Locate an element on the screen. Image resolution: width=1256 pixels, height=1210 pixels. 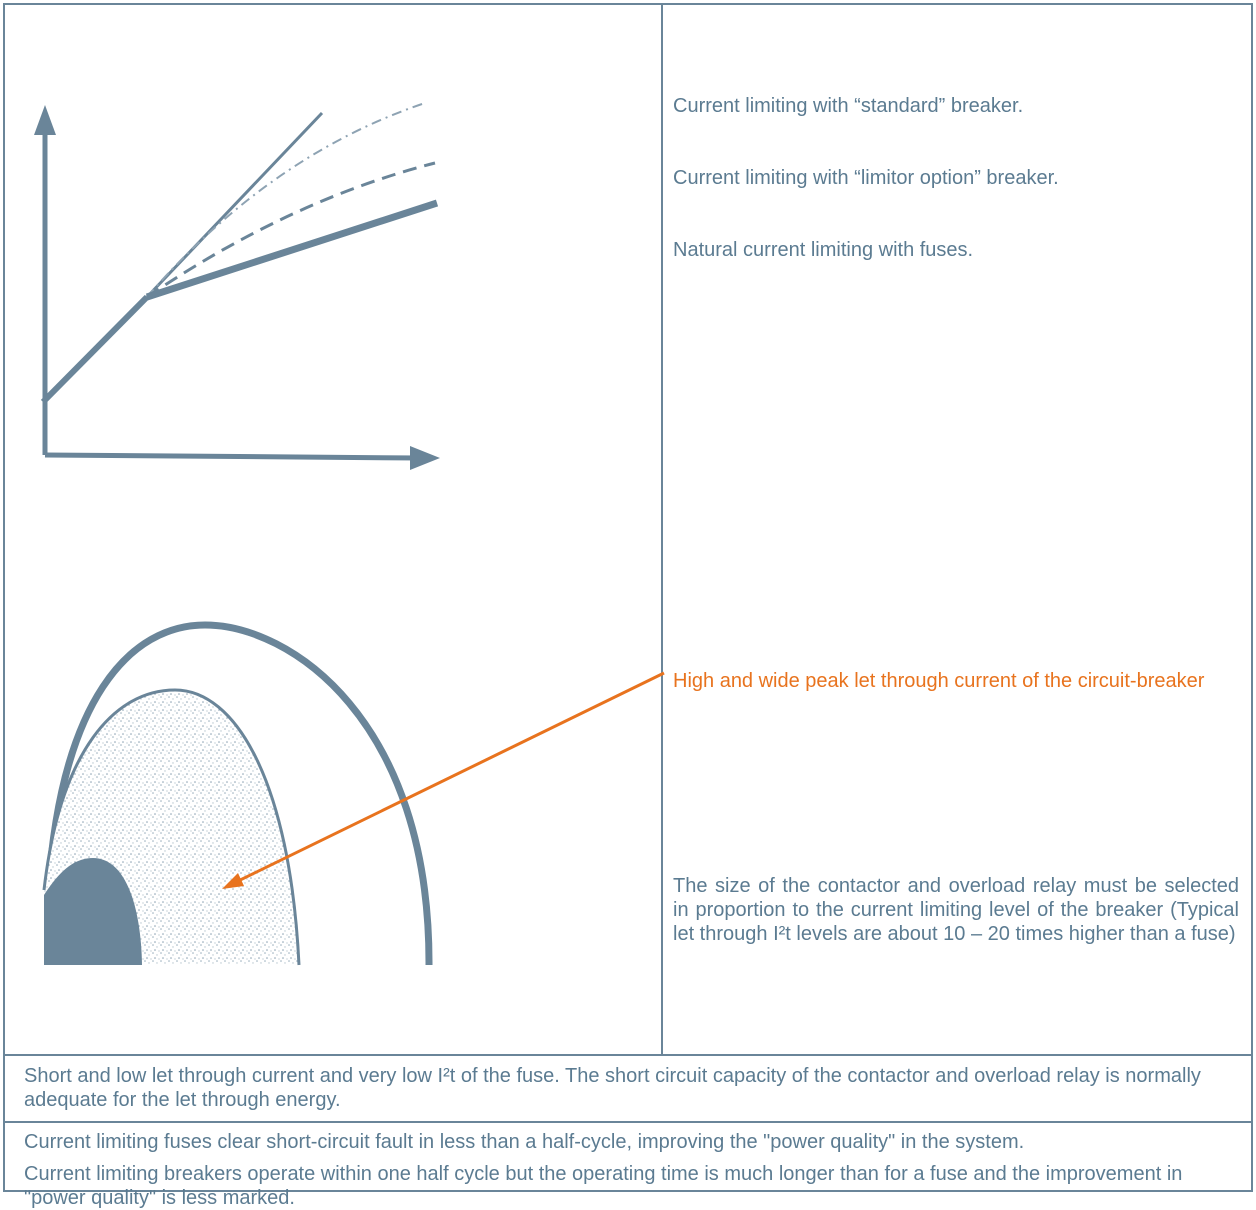
pointer-arrowhead is located at coordinates (233, 881).